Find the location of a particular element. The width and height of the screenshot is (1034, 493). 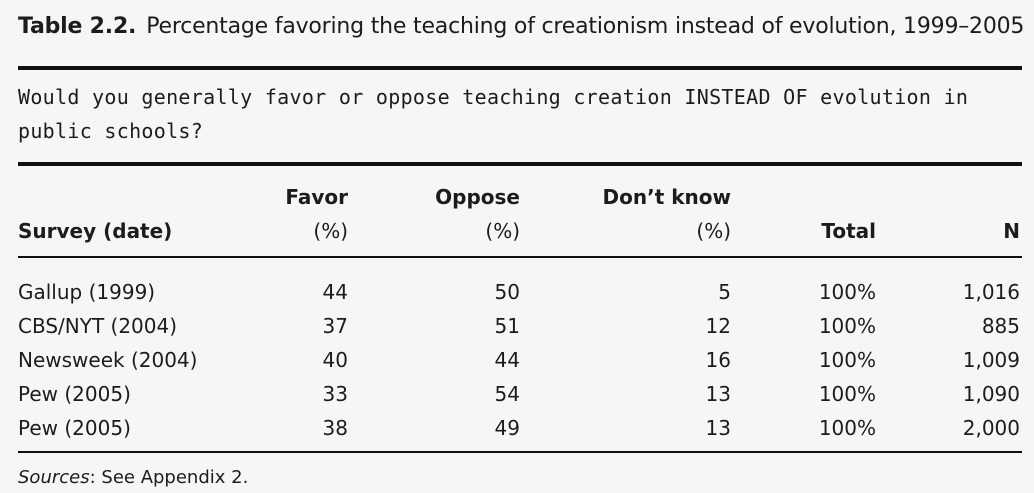

header-top-rule is located at coordinates (520, 164).